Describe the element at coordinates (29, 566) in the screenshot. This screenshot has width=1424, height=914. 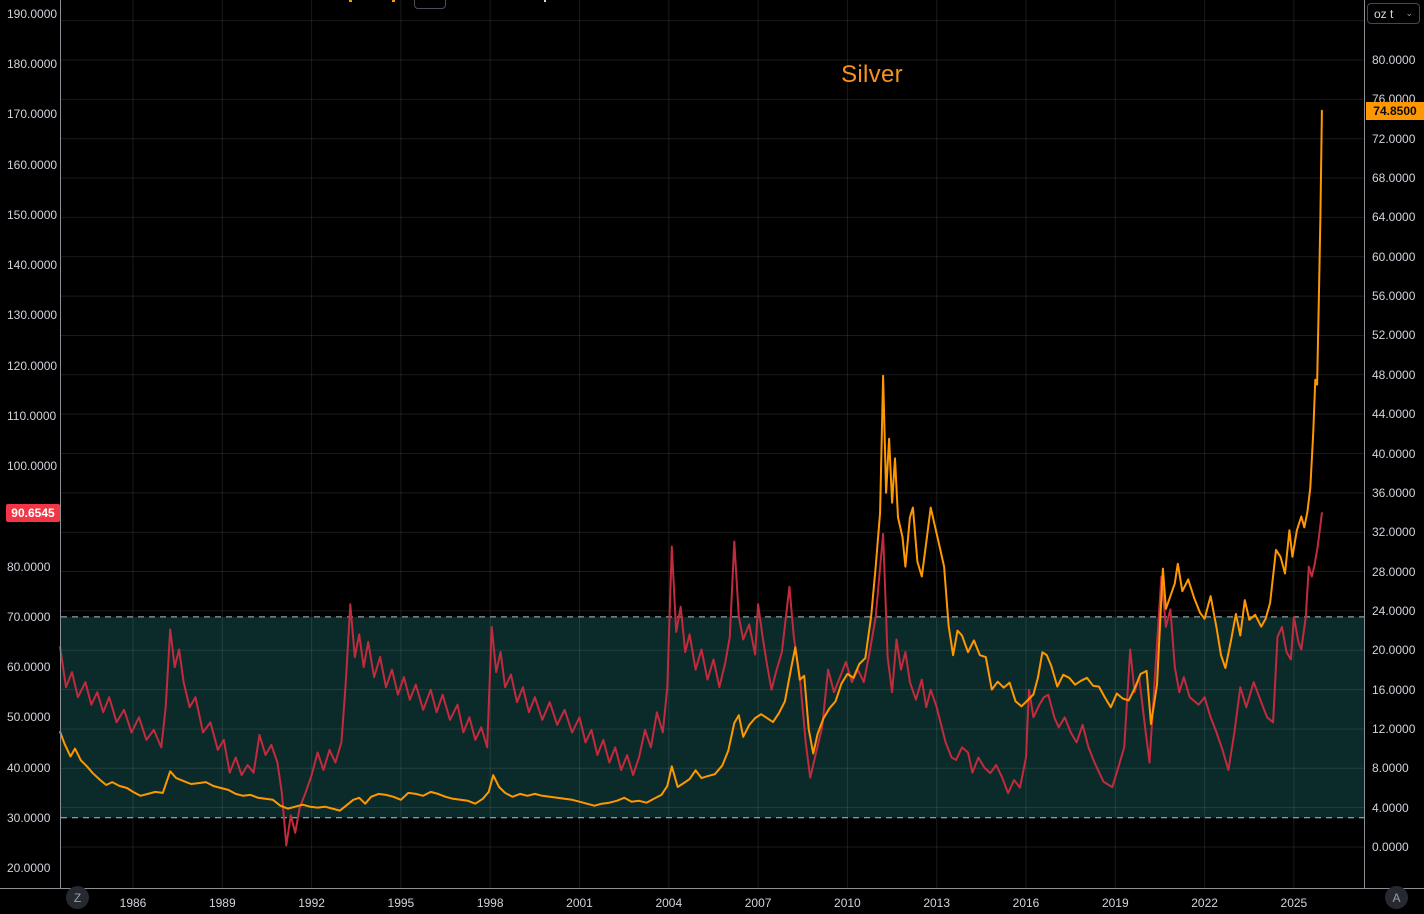
I see `left-axis-tick: 80.0000` at that location.